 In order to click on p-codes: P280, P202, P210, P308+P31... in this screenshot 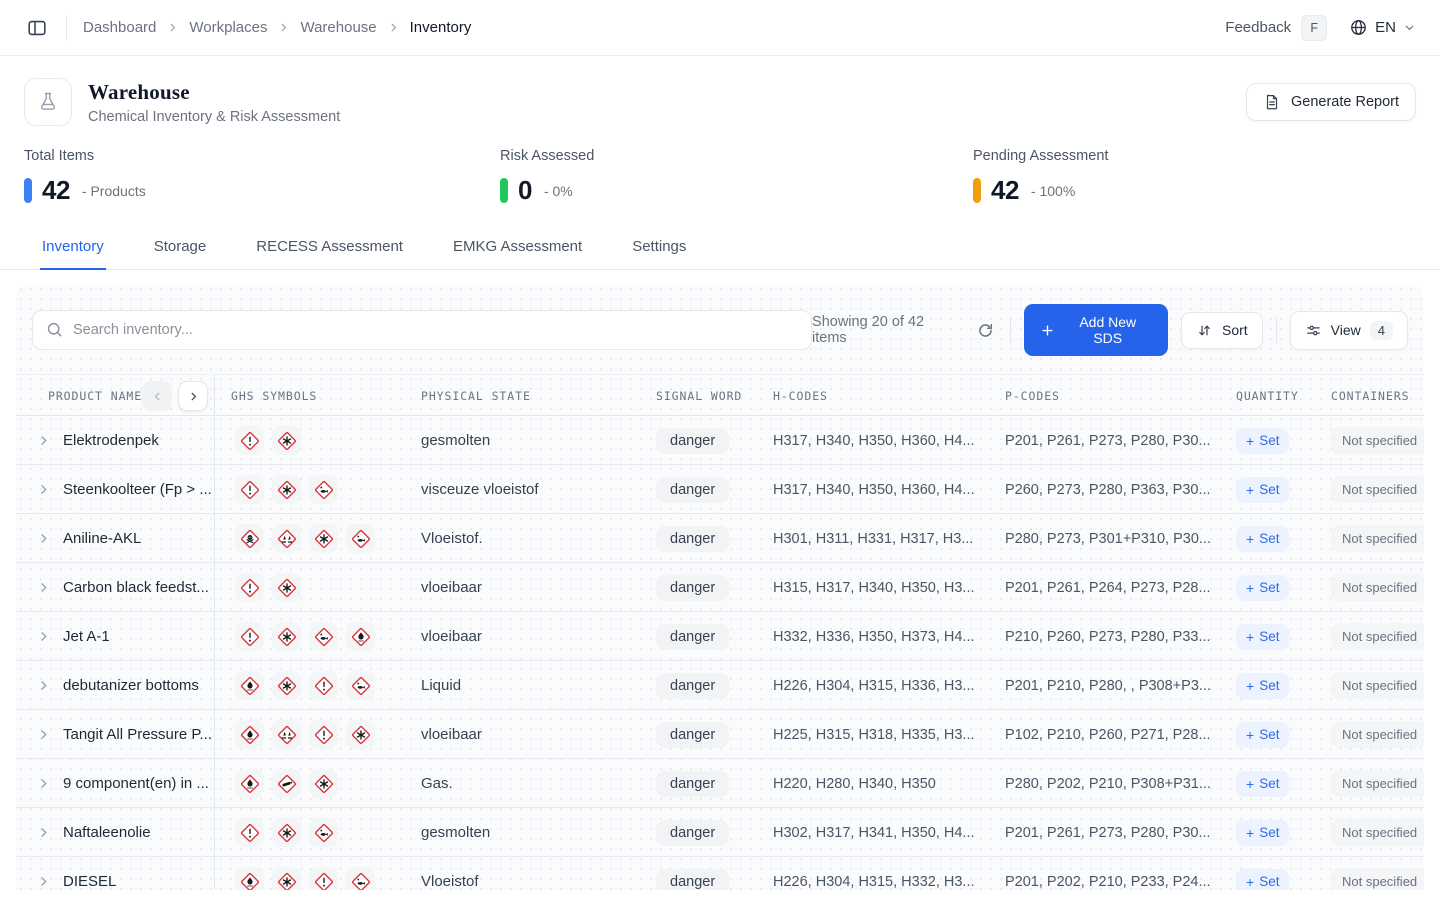, I will do `click(1108, 783)`.